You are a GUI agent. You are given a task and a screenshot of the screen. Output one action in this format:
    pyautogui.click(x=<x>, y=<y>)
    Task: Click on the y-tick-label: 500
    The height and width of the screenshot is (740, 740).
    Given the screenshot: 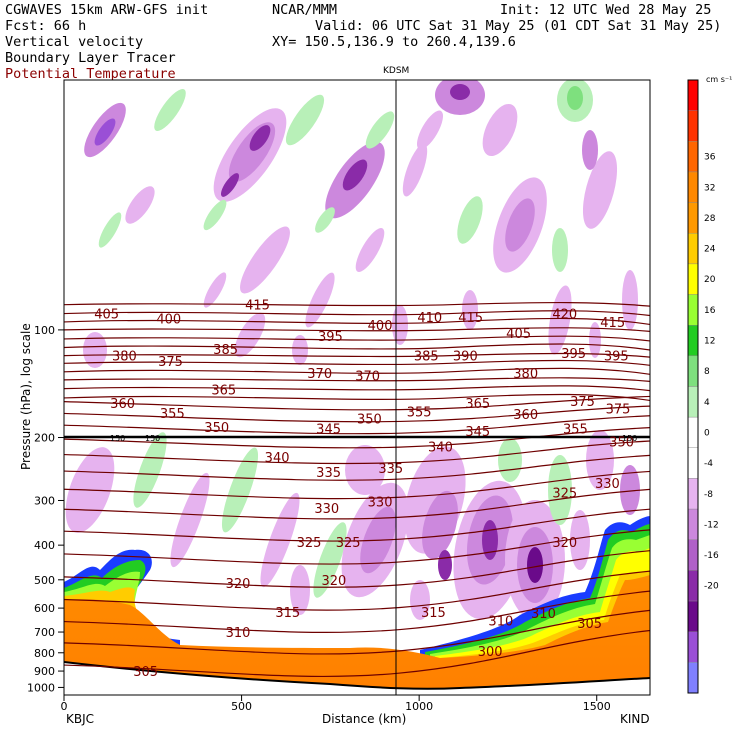 What is the action you would take?
    pyautogui.click(x=44, y=580)
    